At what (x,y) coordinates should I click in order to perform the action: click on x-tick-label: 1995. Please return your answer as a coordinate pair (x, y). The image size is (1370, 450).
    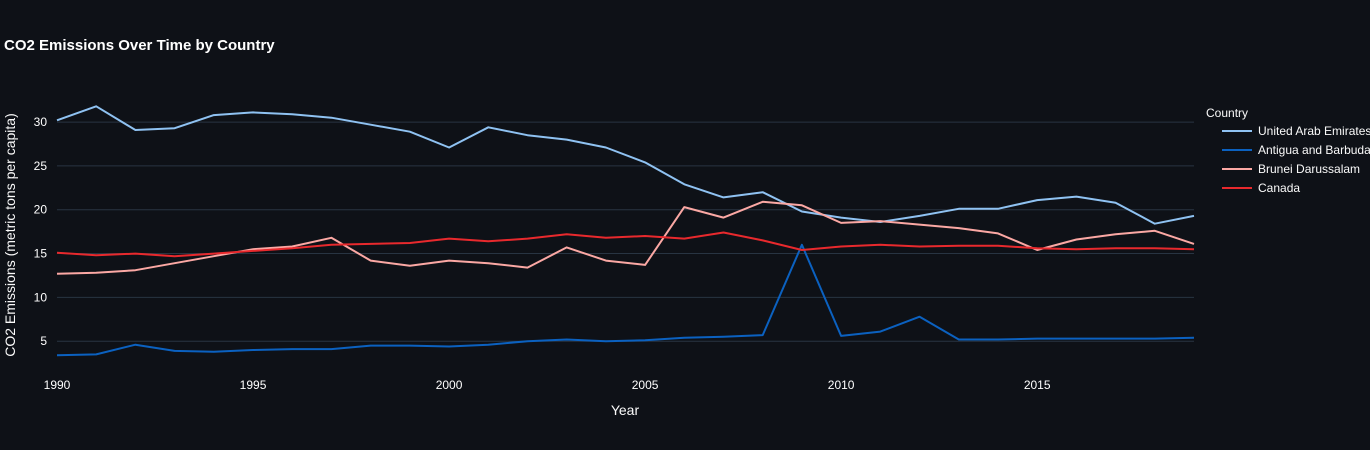
    Looking at the image, I should click on (253, 385).